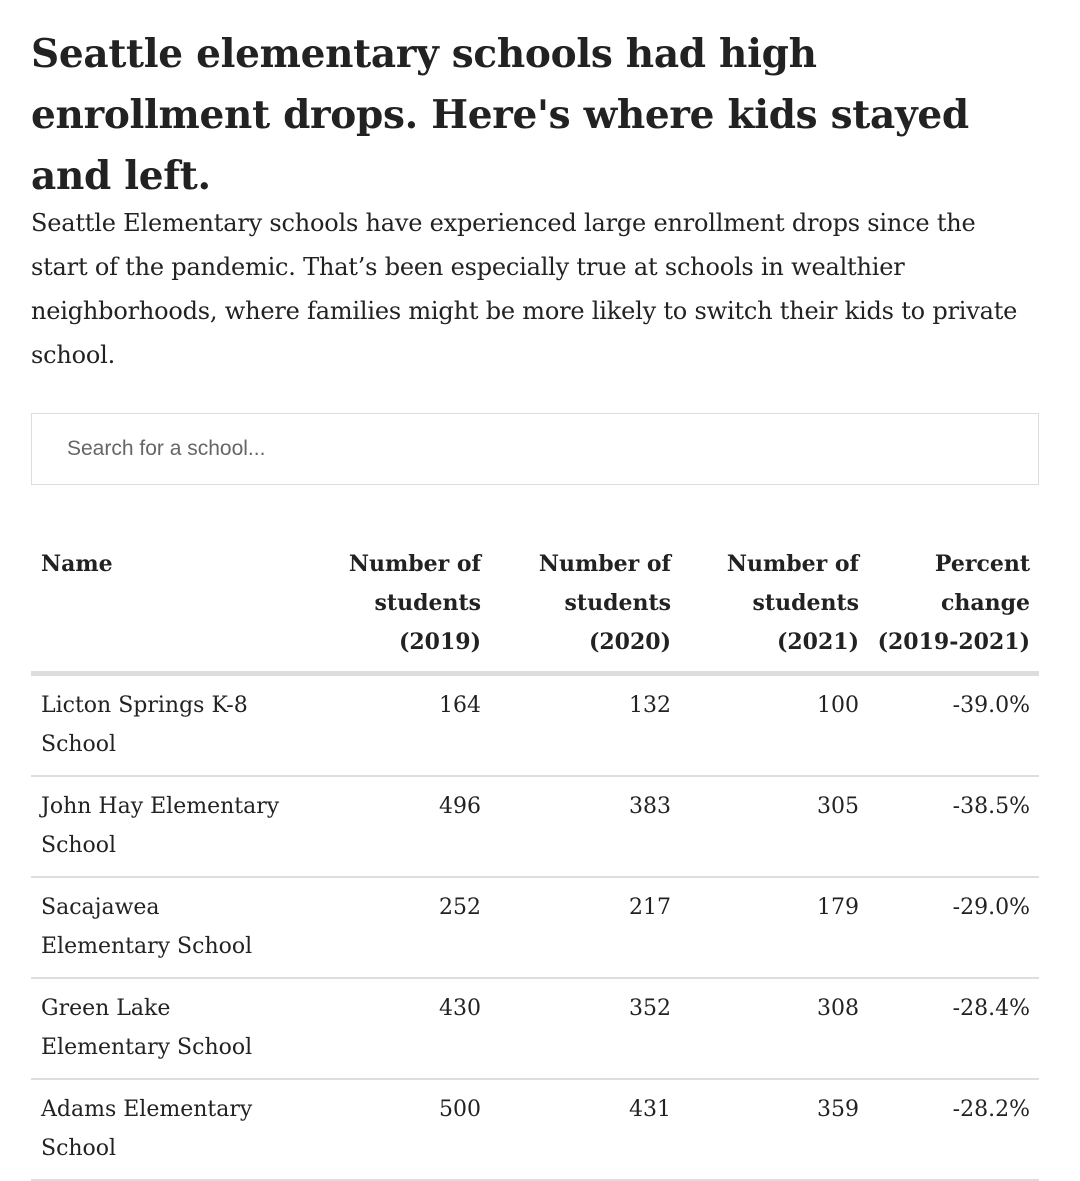  I want to click on table-row: Adams Elementary School 500 431 359 -28.2%, so click(535, 1130).